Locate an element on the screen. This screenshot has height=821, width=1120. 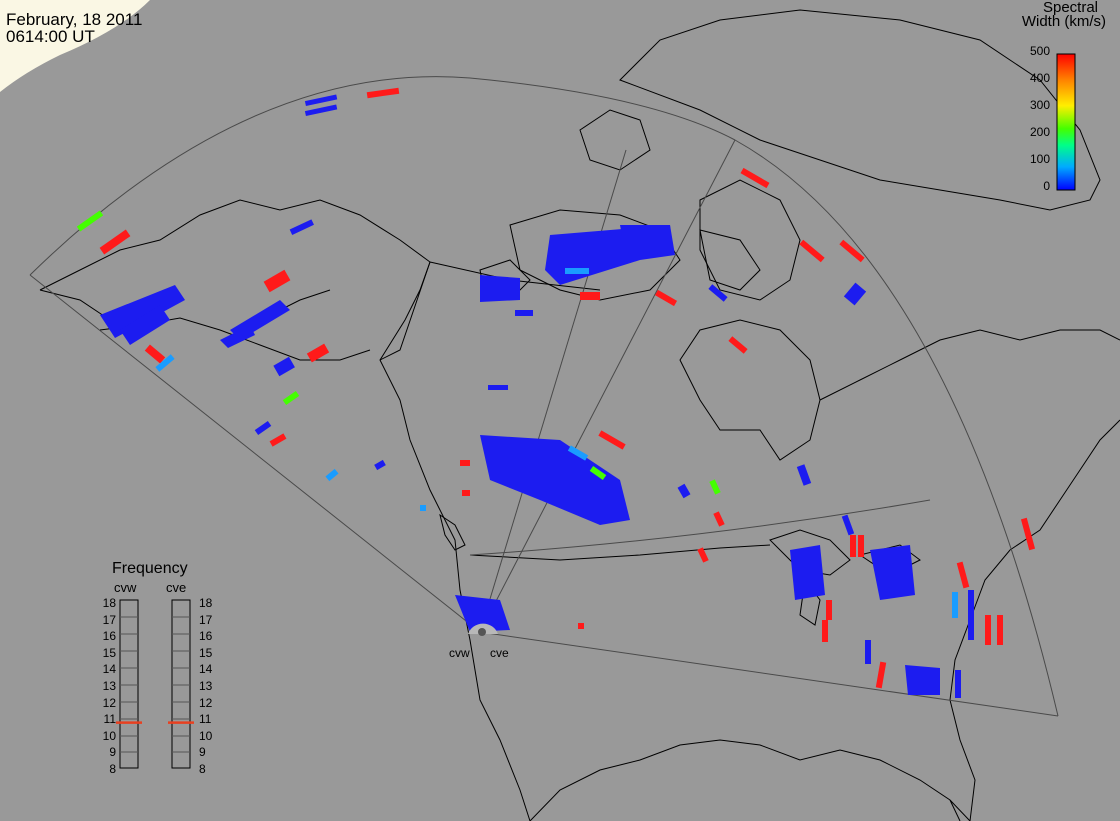
frequency-tick-left: 14 is located at coordinates (109, 669).